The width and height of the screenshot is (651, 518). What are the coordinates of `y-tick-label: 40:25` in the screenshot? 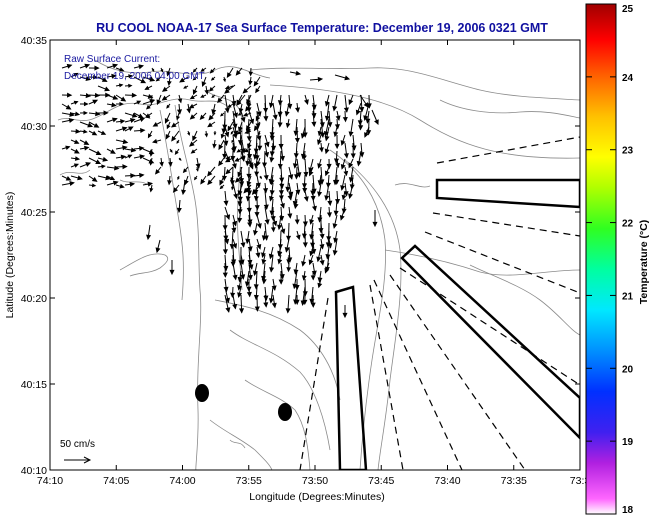 It's located at (34, 213).